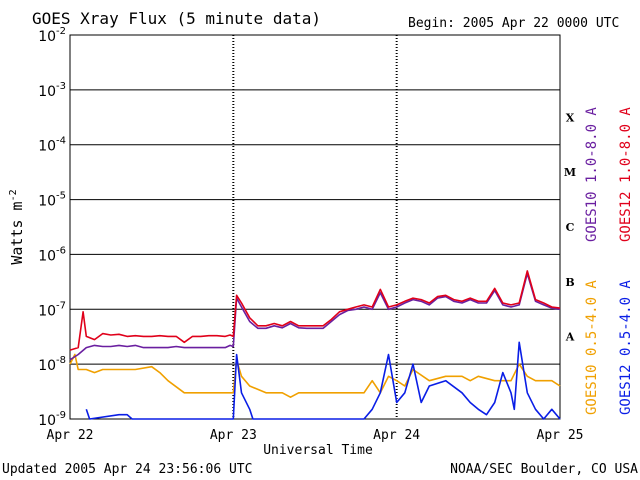 Image resolution: width=640 pixels, height=480 pixels. What do you see at coordinates (52, 227) in the screenshot?
I see `y-axis-ticks: 10⁻⁹ 10⁻⁸ 10⁻⁷ 10⁻⁶ 10⁻⁵ 10⁻⁴ 10⁻³ 10⁻²` at bounding box center [52, 227].